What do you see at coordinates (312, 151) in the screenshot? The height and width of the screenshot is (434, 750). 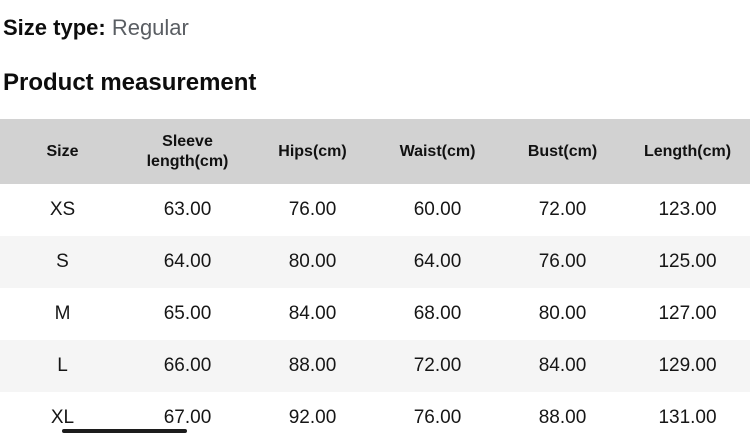 I see `column-header-hips: Hips(cm)` at bounding box center [312, 151].